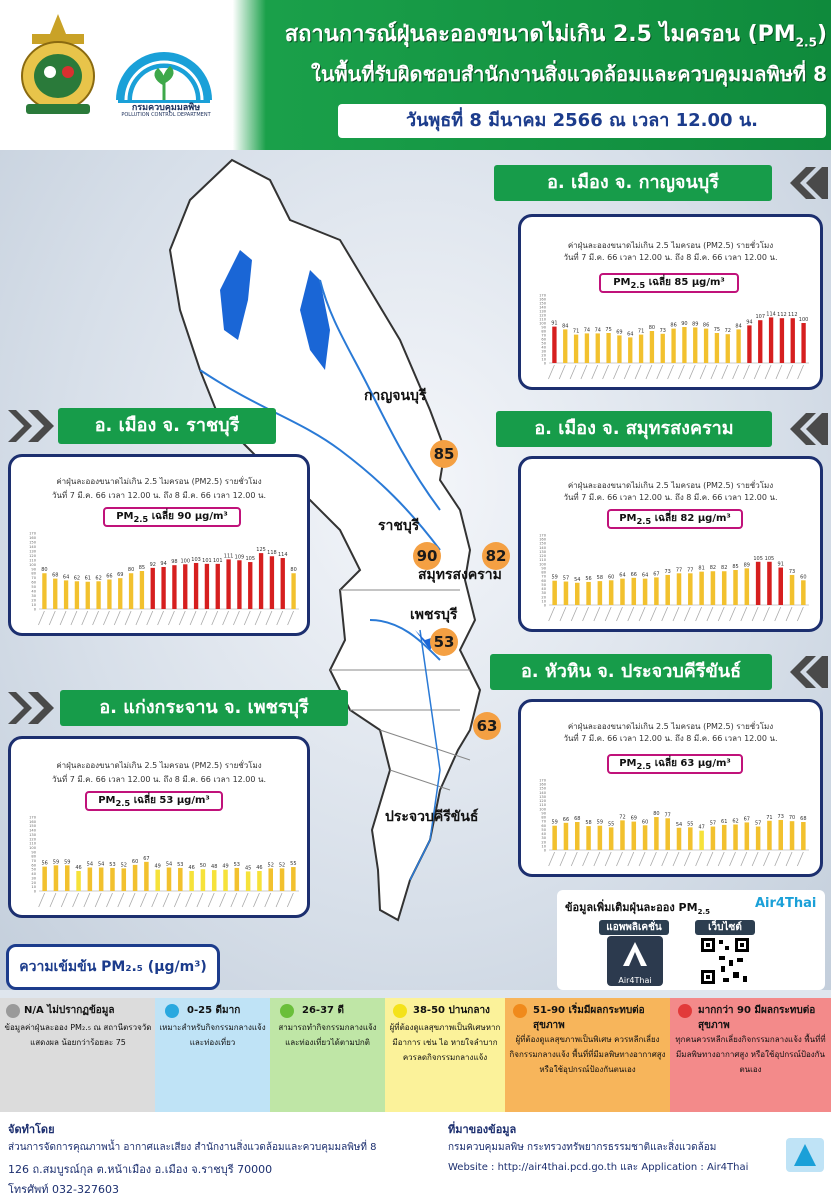 This screenshot has height=1200, width=831. I want to click on bar-value-label: 54, so click(577, 580).